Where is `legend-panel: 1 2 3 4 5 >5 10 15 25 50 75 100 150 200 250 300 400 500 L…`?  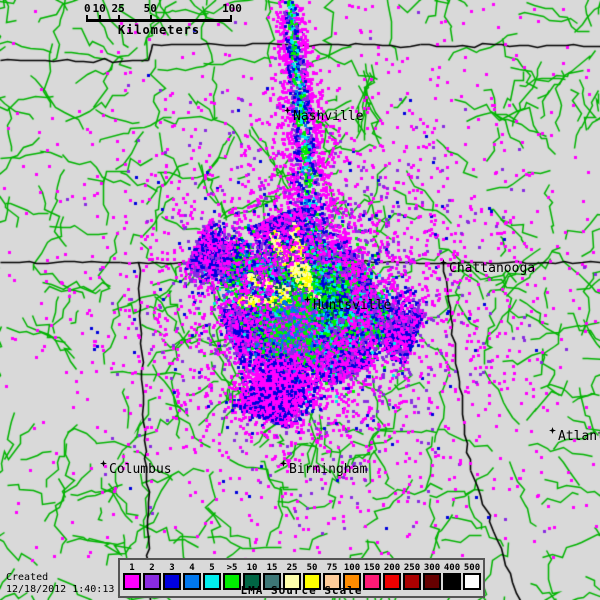
legend-panel: 1 2 3 4 5 >5 10 15 25 50 75 100 150 200 250 300 400 500 L… is located at coordinates (301, 578).